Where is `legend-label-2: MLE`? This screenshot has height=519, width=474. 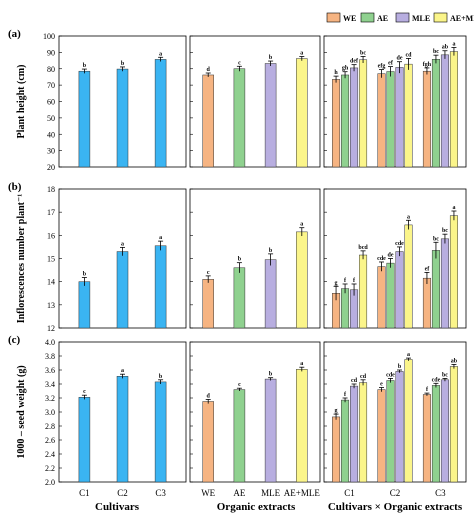
legend-label-2: MLE is located at coordinates (421, 18).